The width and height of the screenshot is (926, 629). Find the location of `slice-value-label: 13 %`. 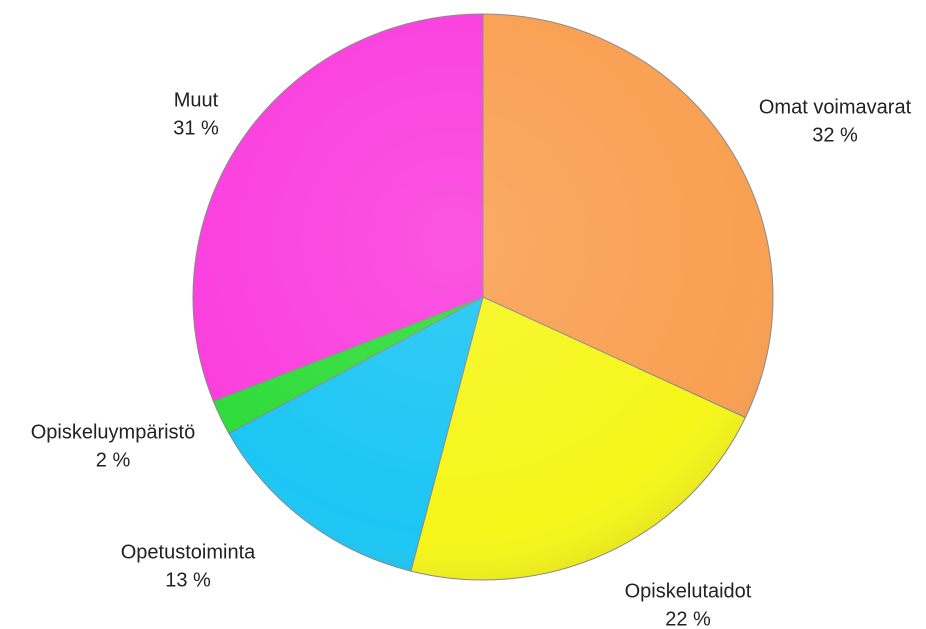

slice-value-label: 13 % is located at coordinates (188, 580).